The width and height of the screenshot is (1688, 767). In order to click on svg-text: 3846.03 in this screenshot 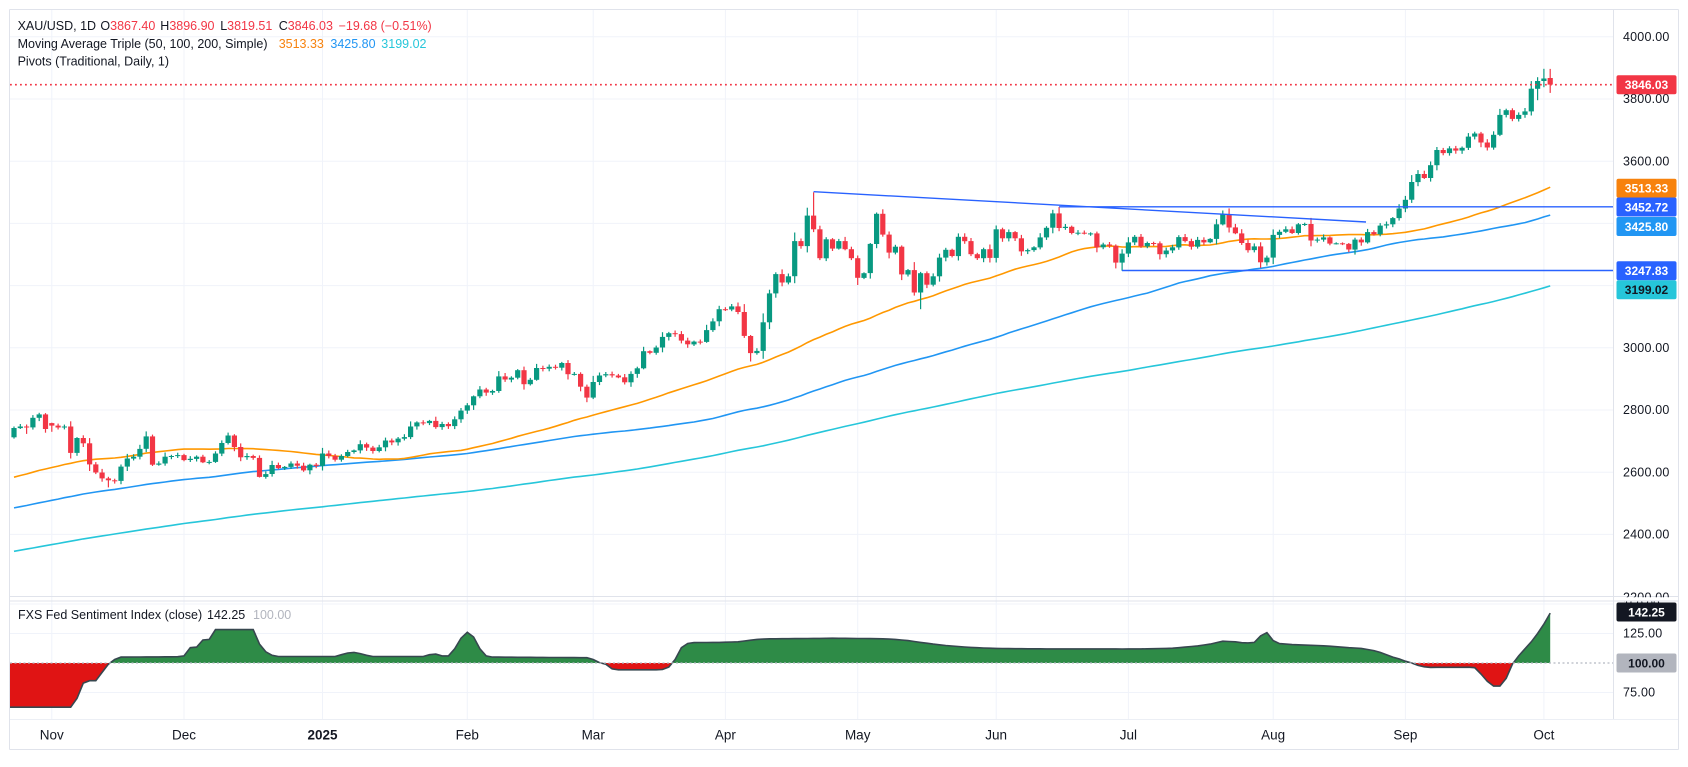, I will do `click(1647, 85)`.